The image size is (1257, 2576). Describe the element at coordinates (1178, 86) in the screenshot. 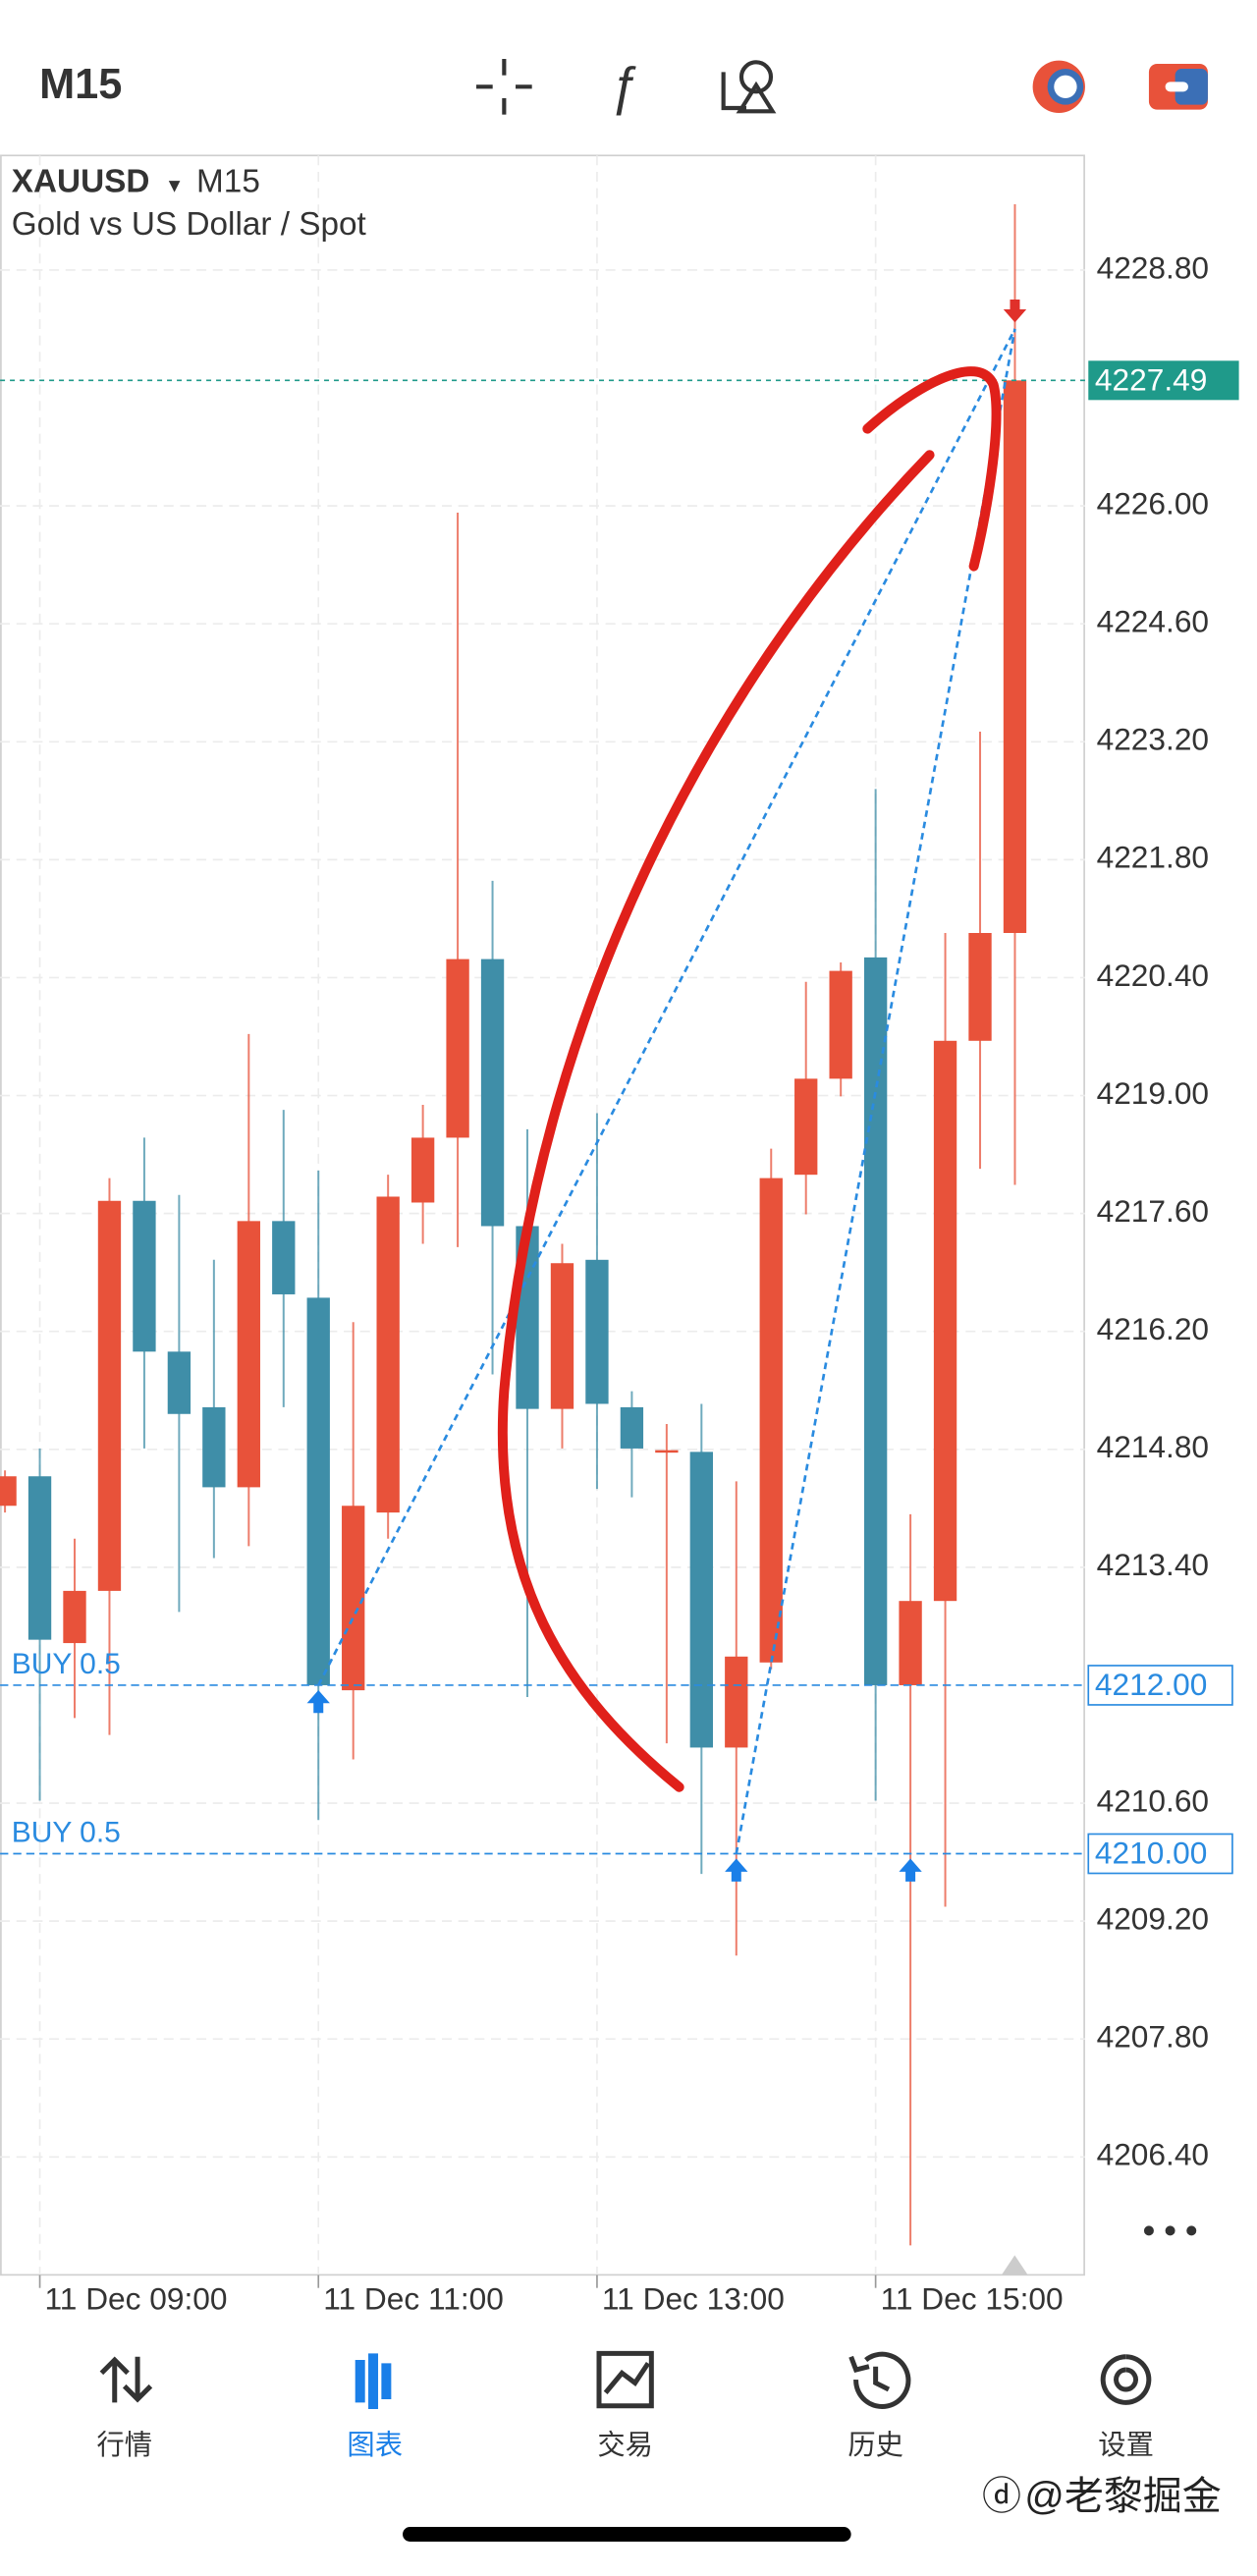

I see `trade-icon` at that location.